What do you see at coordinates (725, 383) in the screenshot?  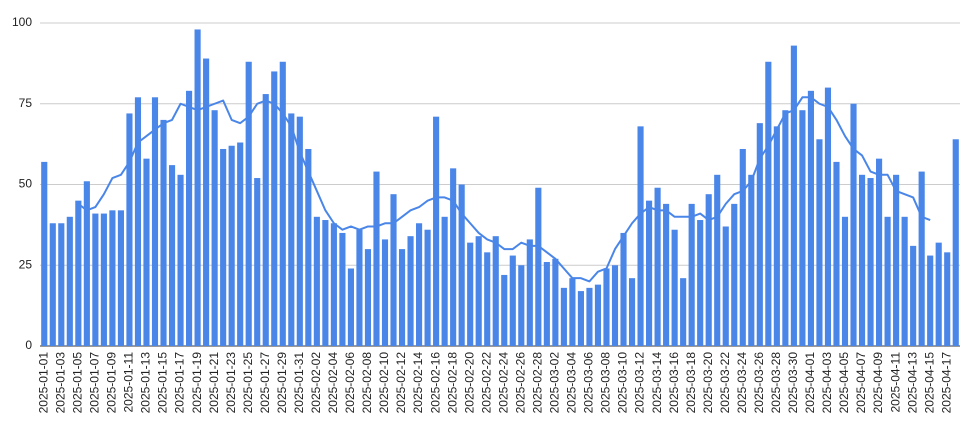 I see `x-tick-label: 2025-03-22` at bounding box center [725, 383].